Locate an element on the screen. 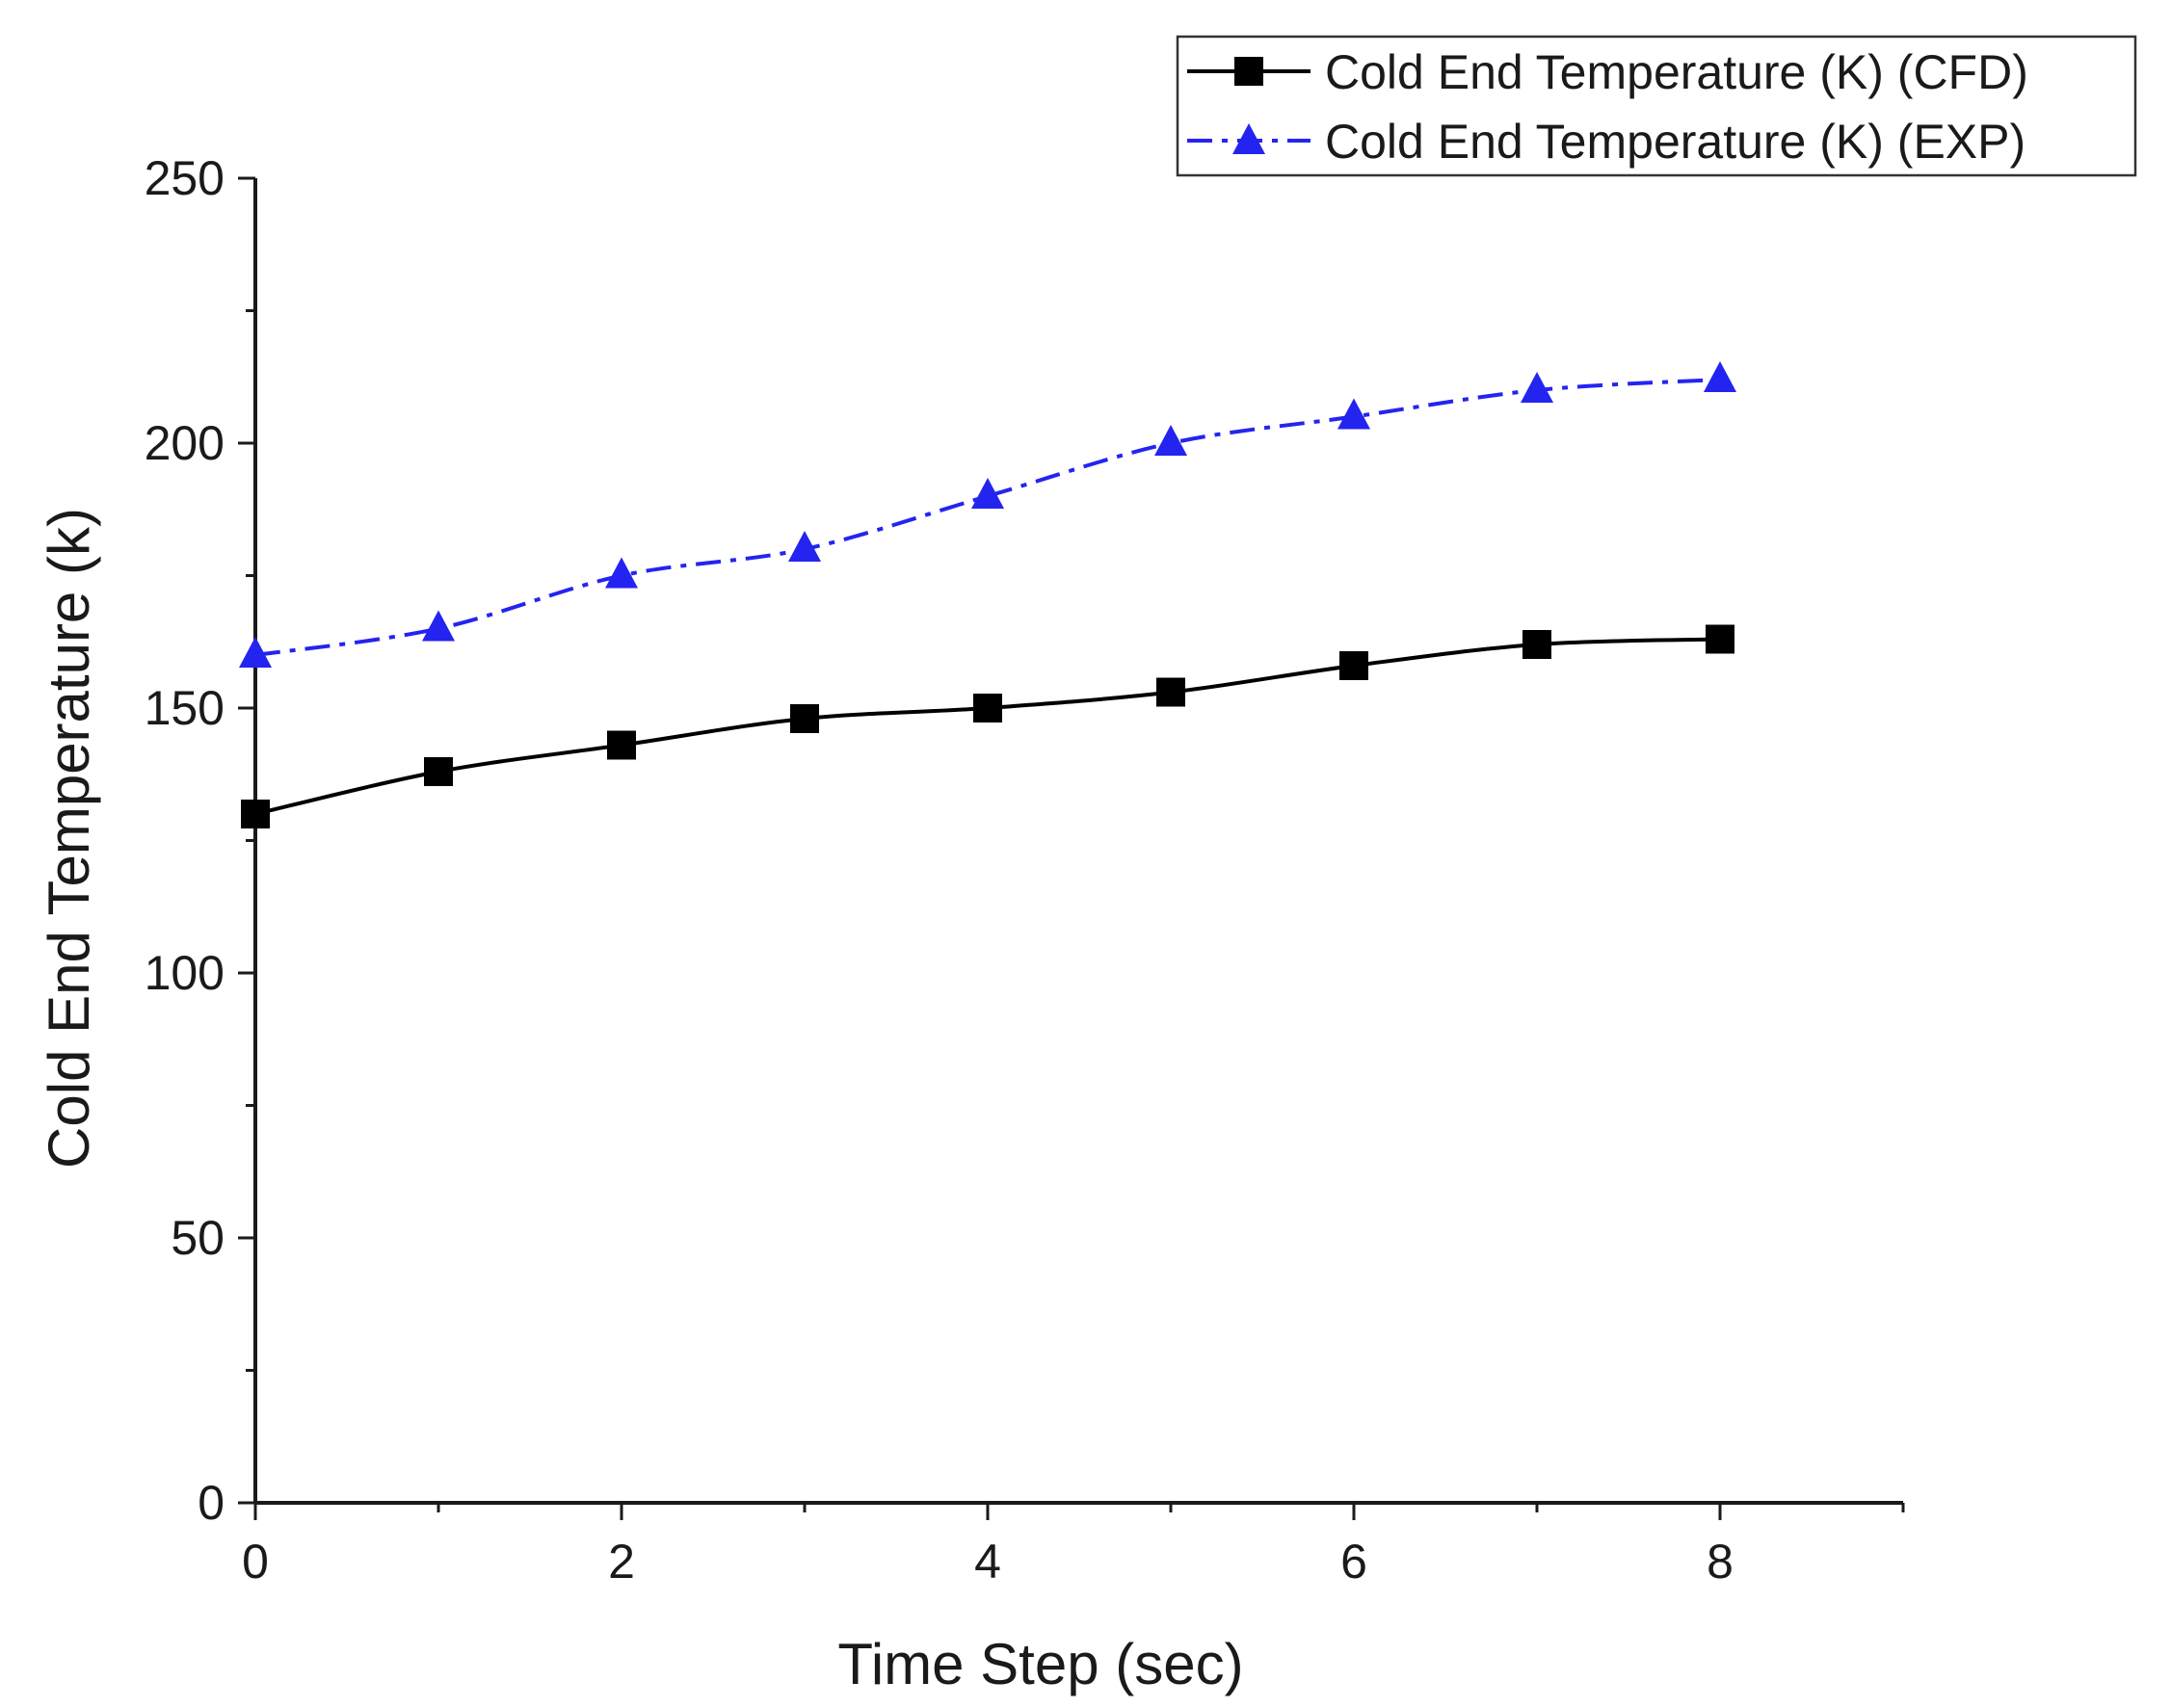 This screenshot has height=1708, width=2171. y-tick-label: 200 is located at coordinates (185, 443).